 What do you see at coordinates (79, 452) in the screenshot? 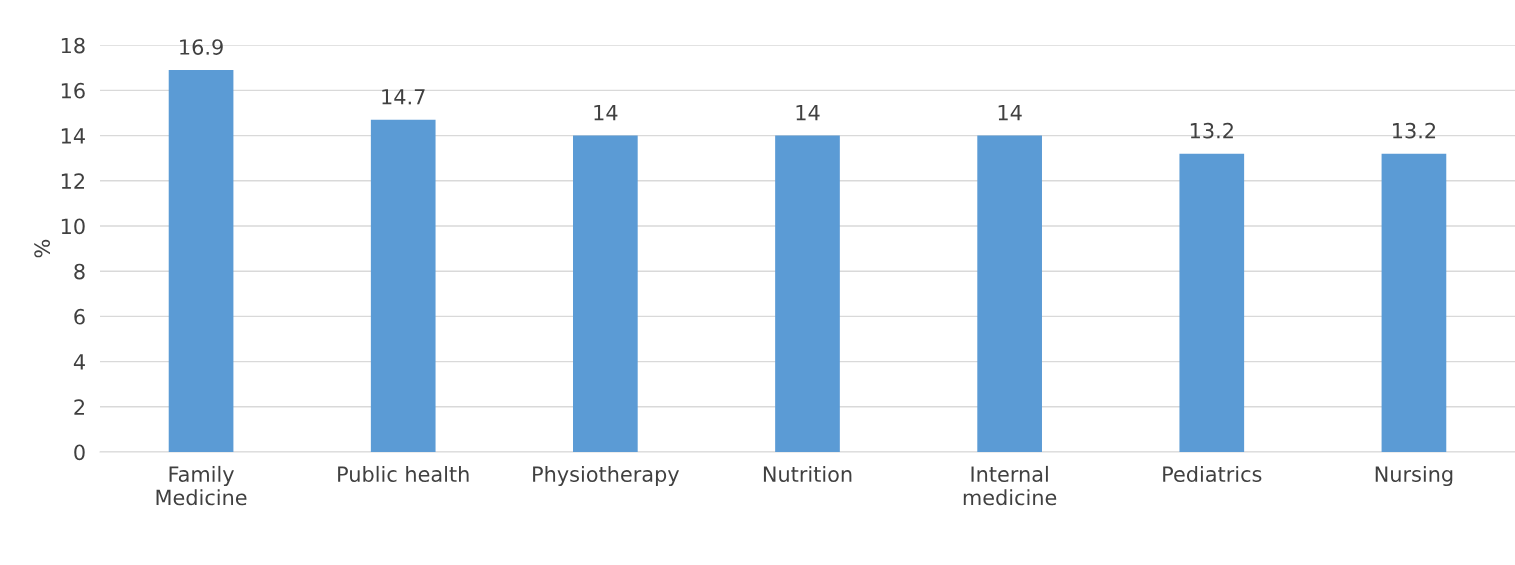
I see `y-tick-label: 0` at bounding box center [79, 452].